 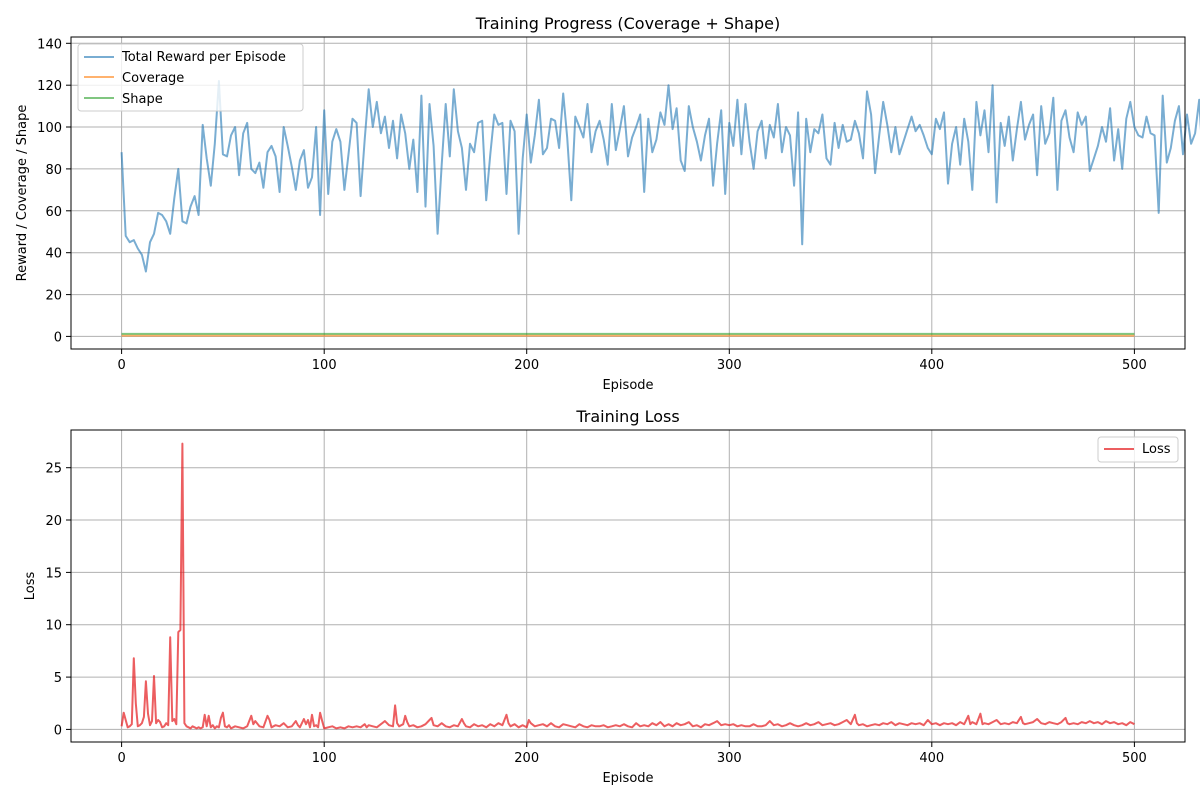 I want to click on loss-legend-box, so click(x=1138, y=449).